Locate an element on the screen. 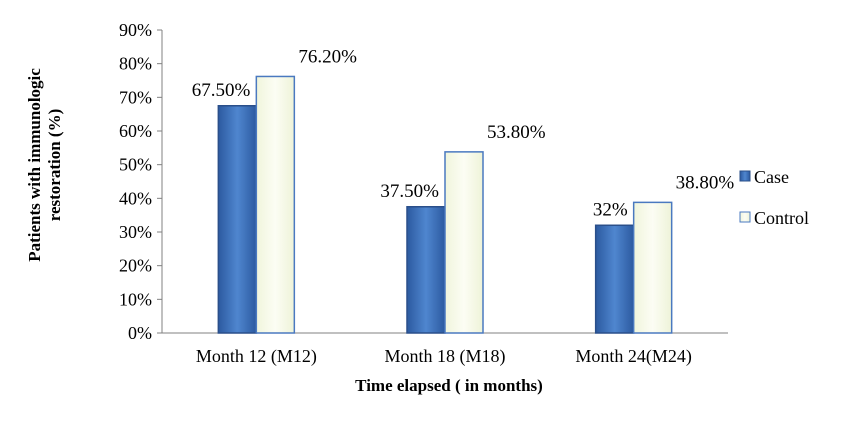 This screenshot has height=424, width=850. y-tick-label: 80% is located at coordinates (135, 64).